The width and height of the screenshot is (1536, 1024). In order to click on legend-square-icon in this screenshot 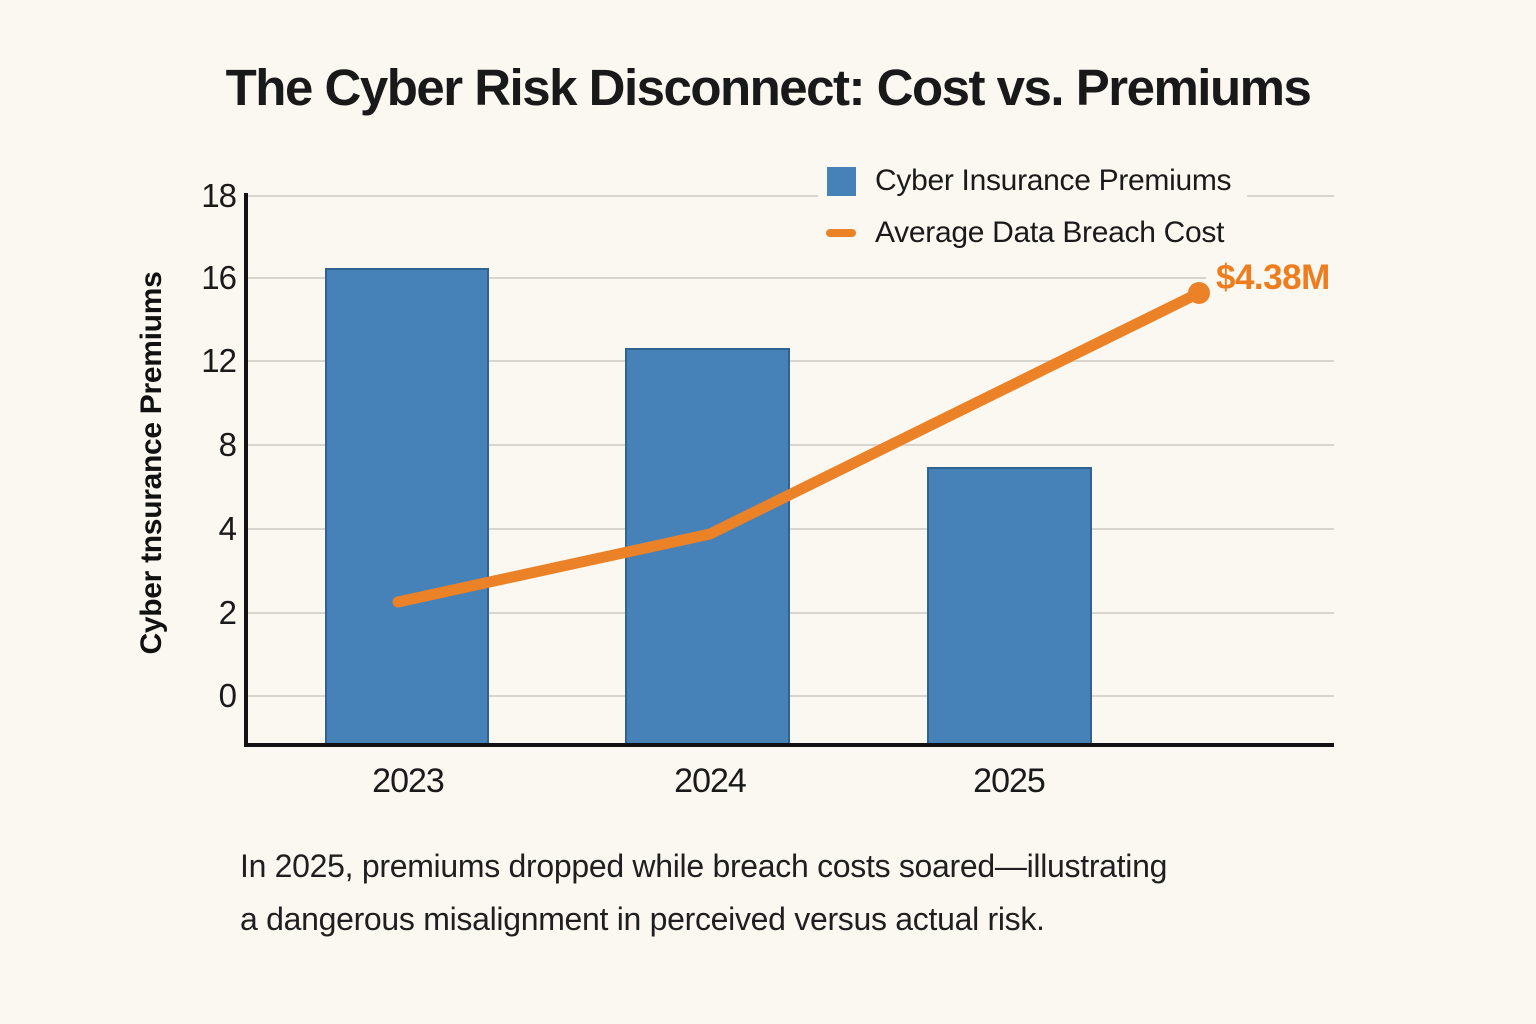, I will do `click(841, 181)`.